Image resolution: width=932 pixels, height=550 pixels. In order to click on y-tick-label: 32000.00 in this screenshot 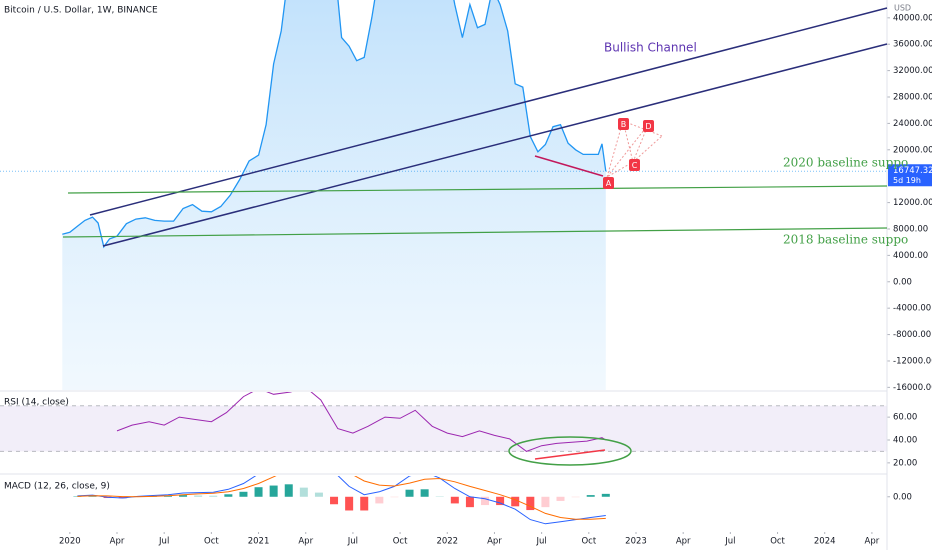, I will do `click(912, 71)`.